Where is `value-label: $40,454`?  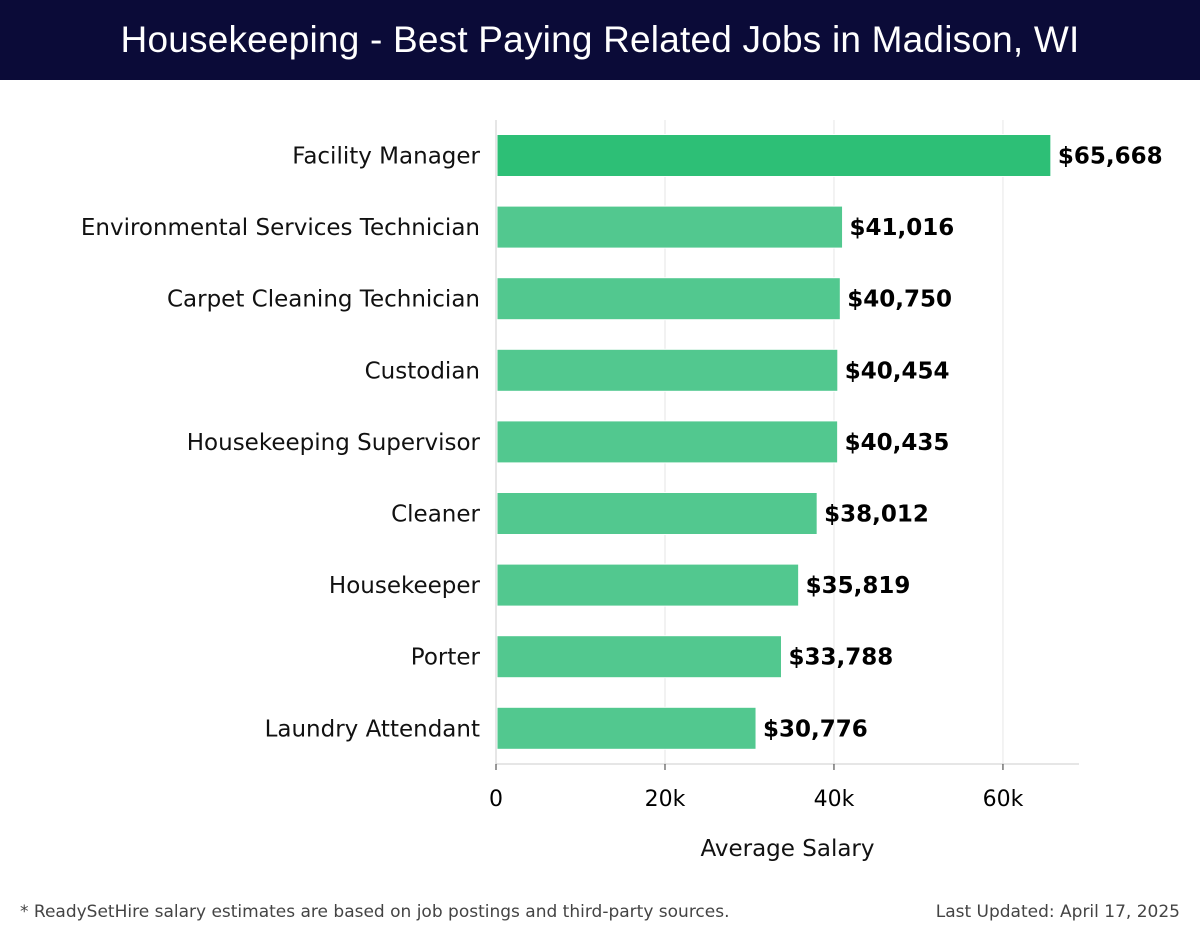 value-label: $40,454 is located at coordinates (897, 371).